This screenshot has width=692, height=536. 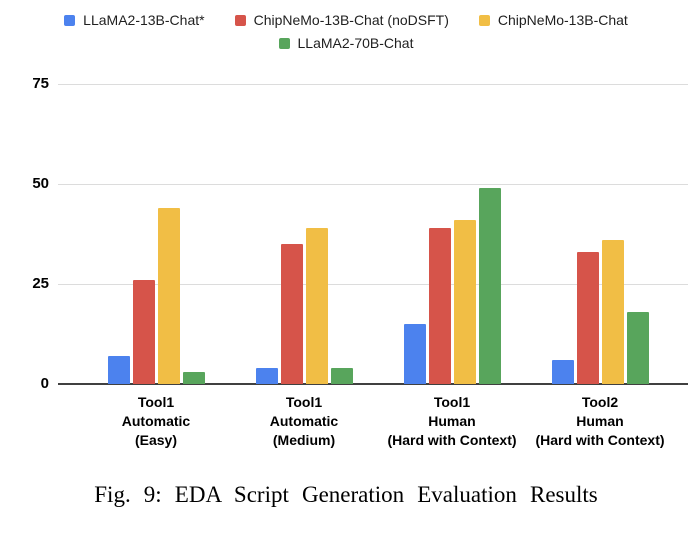 I want to click on legend-item: LLaMA2-70B-Chat, so click(x=346, y=43).